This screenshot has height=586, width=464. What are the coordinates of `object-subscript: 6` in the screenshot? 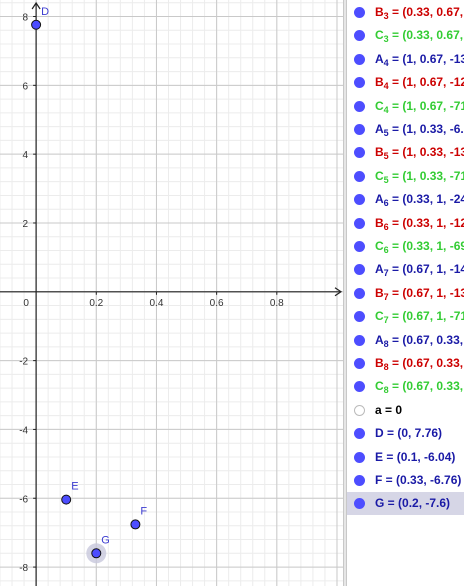 It's located at (386, 203).